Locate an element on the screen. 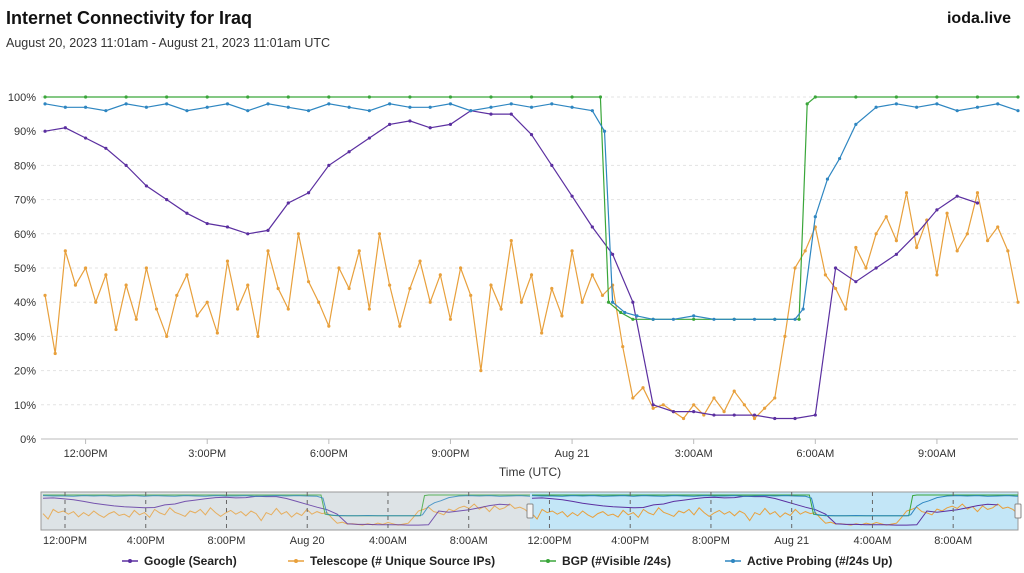 The height and width of the screenshot is (573, 1024). y-tick-label: 60% is located at coordinates (25, 235).